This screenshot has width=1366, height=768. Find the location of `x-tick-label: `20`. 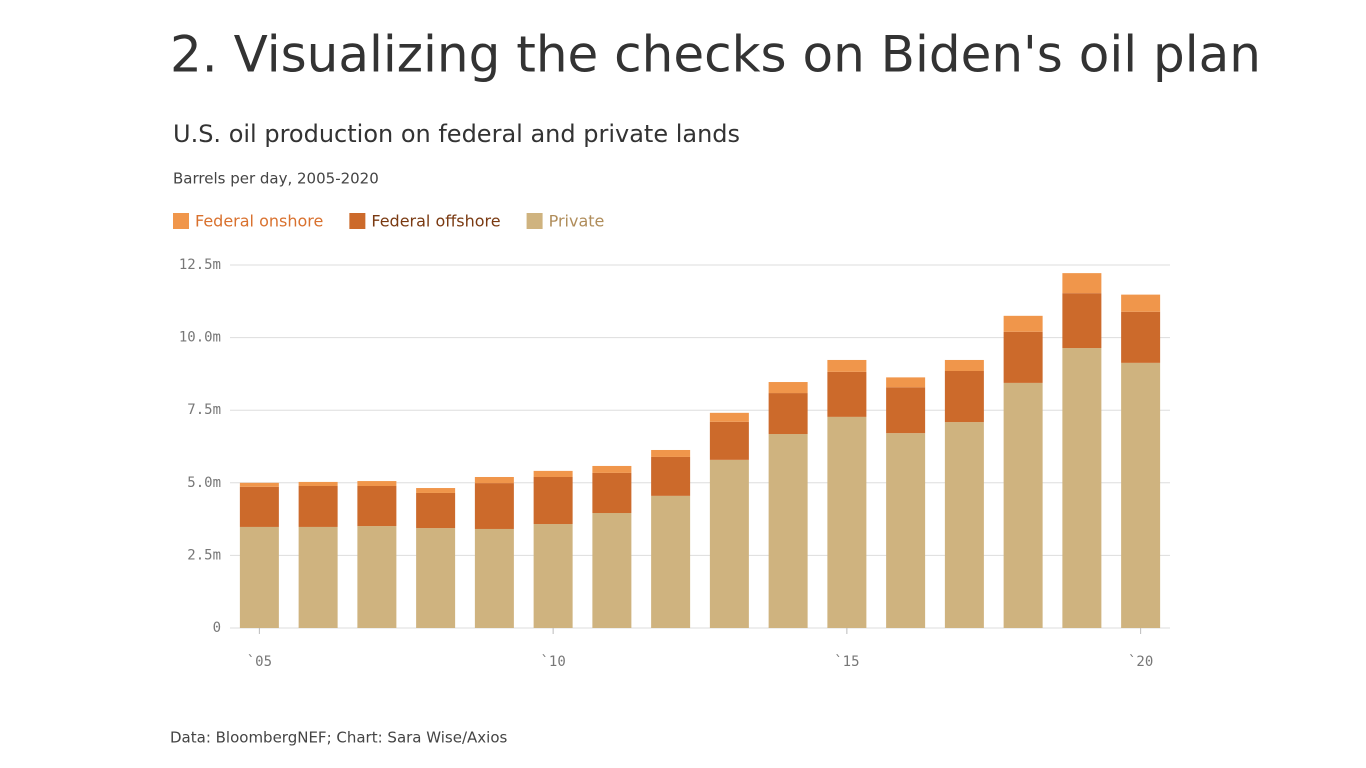

x-tick-label: `20 is located at coordinates (1140, 662).